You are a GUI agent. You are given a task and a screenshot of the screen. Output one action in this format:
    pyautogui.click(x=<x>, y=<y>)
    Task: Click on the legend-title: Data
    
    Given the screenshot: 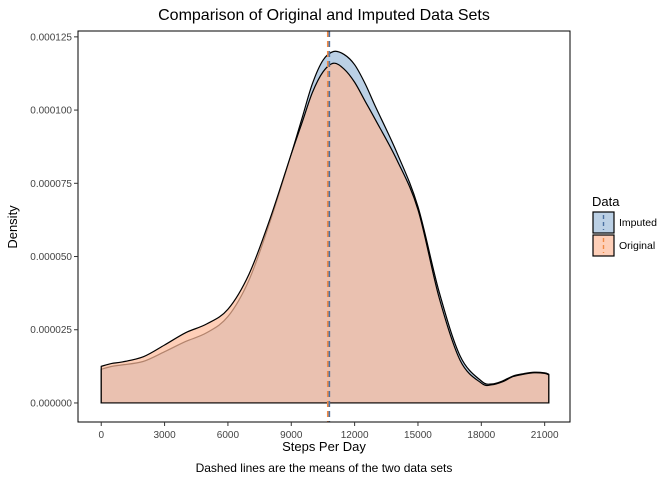 What is the action you would take?
    pyautogui.click(x=606, y=201)
    